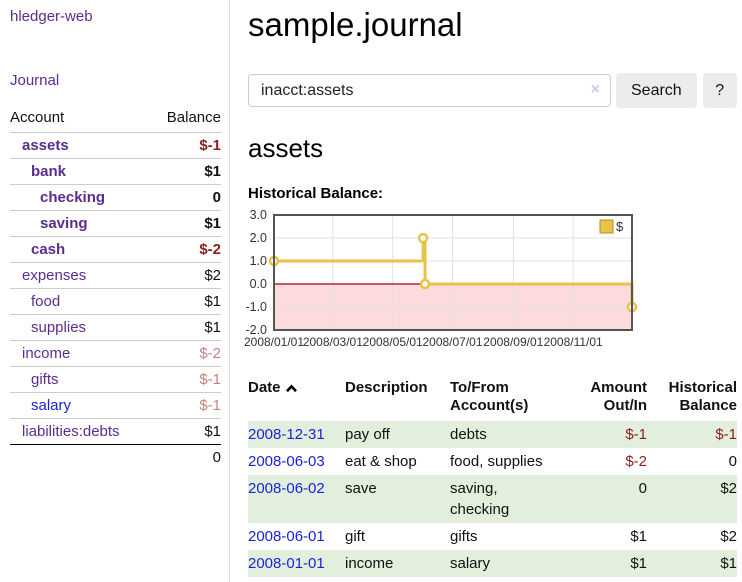  What do you see at coordinates (46, 353) in the screenshot?
I see `account-link: income` at bounding box center [46, 353].